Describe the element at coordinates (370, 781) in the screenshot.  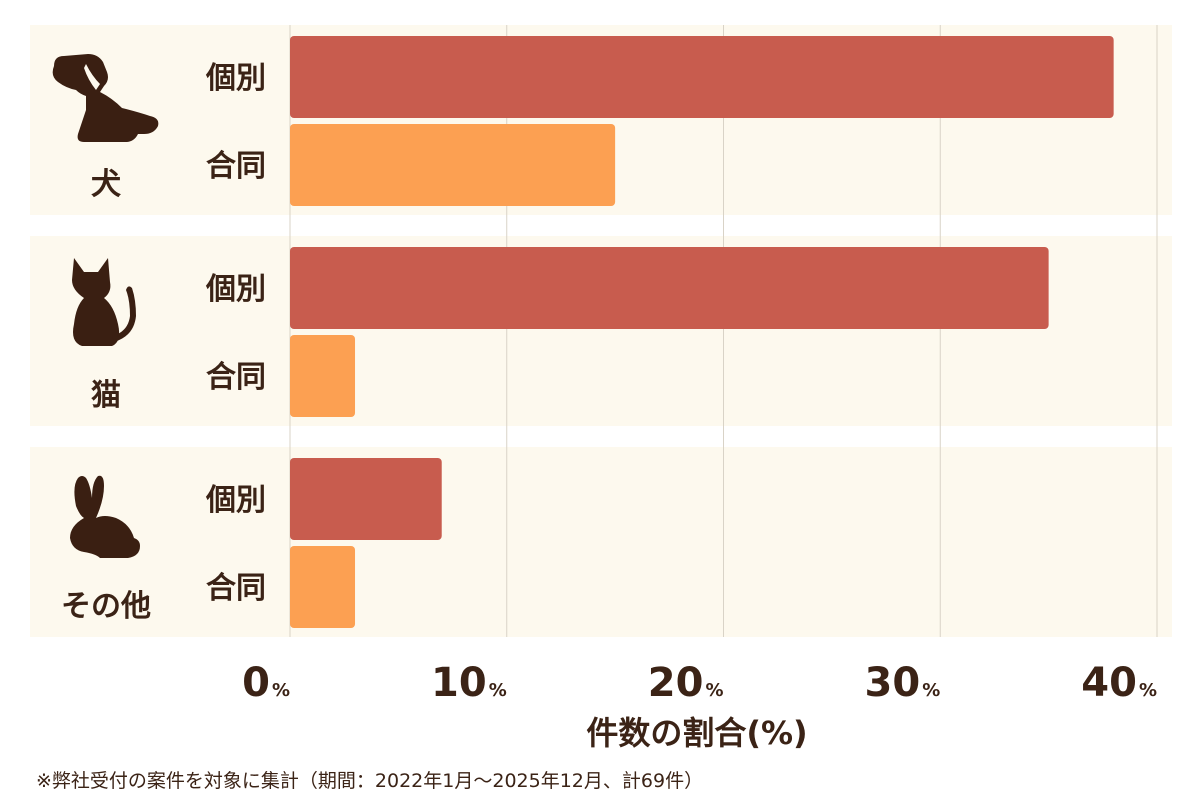
I see `footnote: ※弊社受付の案件を対象に集計（期間：2022年1月〜2025年12月、計69件）` at that location.